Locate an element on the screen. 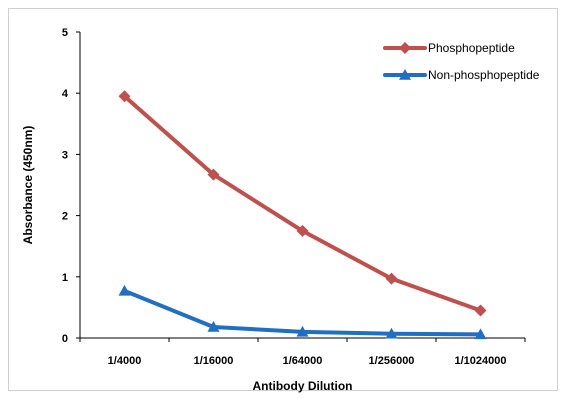 The height and width of the screenshot is (398, 565). legend-item: Phosphopeptide is located at coordinates (449, 48).